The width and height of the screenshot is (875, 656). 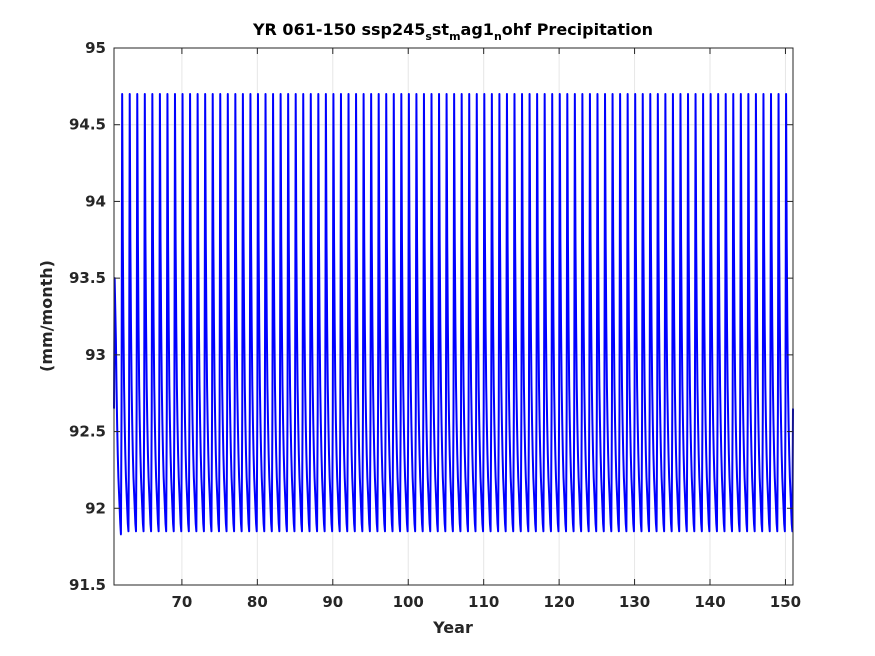 What do you see at coordinates (483, 602) in the screenshot?
I see `x-tick-label: 110` at bounding box center [483, 602].